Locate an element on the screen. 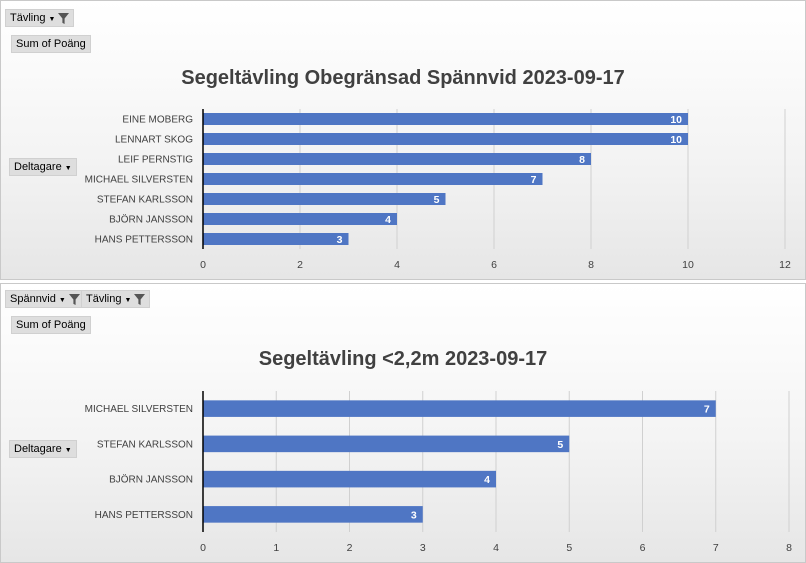 The width and height of the screenshot is (806, 563). x-tick-label: 10 is located at coordinates (688, 265).